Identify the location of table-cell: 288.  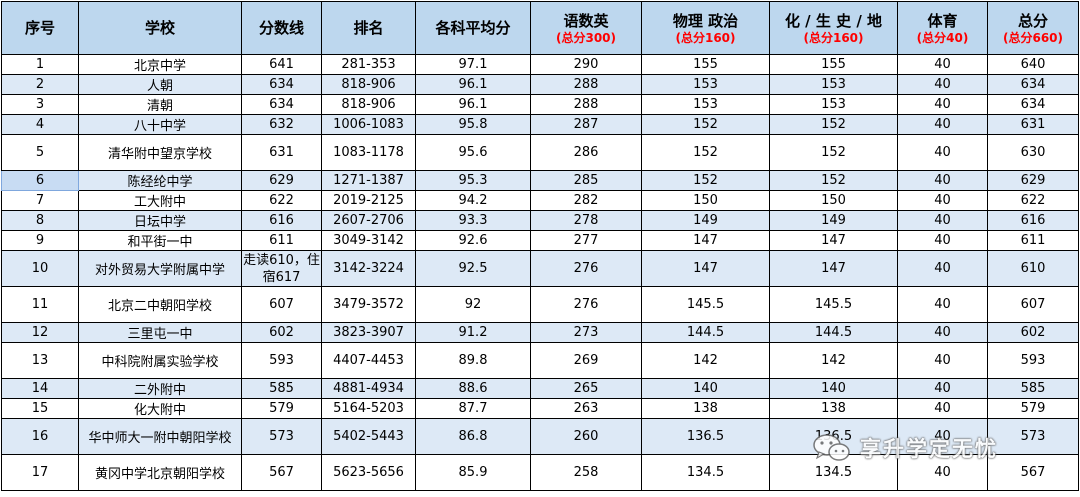
(586, 84).